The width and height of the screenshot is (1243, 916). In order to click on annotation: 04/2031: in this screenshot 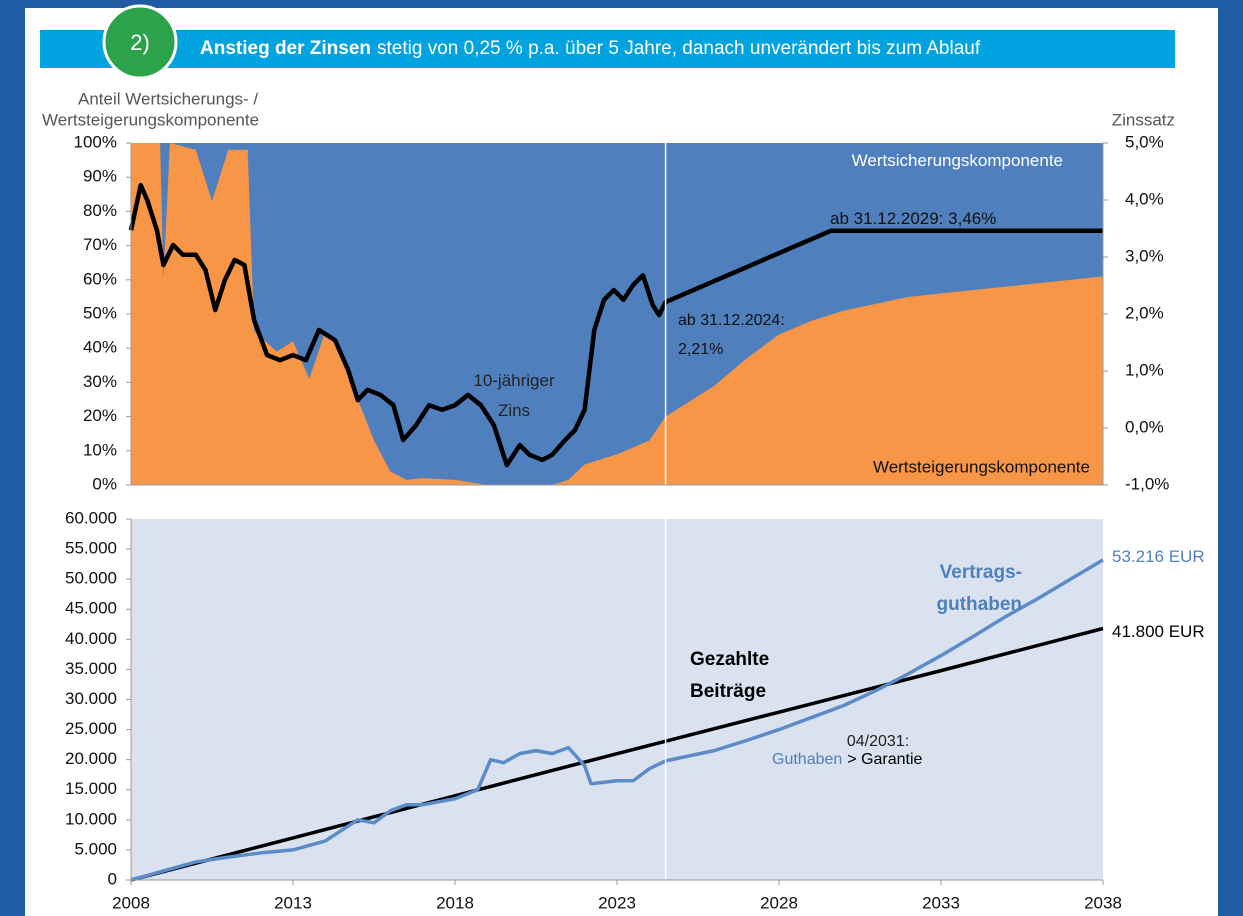, I will do `click(878, 741)`.